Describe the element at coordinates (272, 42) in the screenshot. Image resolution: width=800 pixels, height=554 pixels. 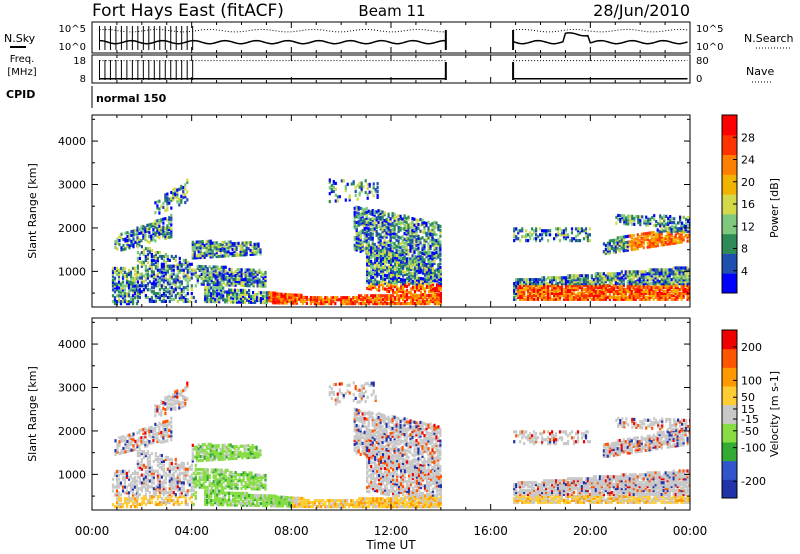
I see `nsky-trace` at that location.